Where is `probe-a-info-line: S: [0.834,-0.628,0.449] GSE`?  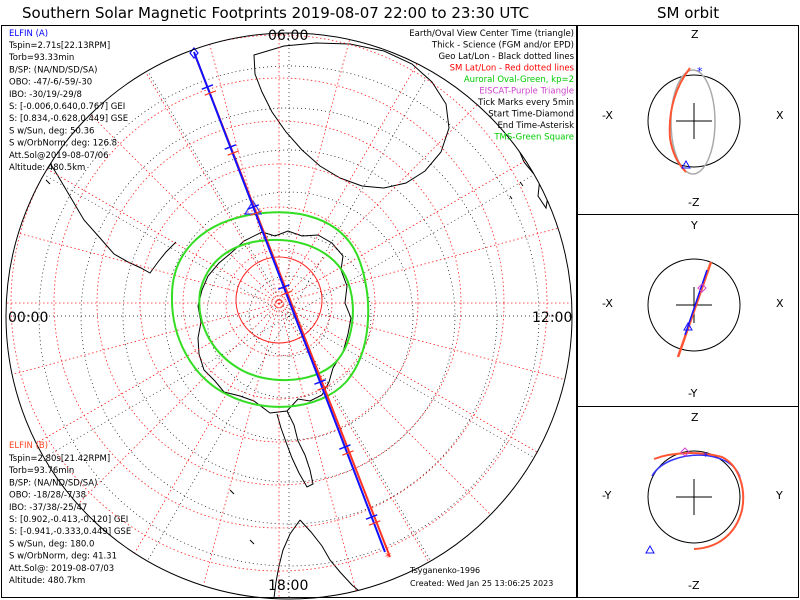 probe-a-info-line: S: [0.834,-0.628,0.449] GSE is located at coordinates (68, 119).